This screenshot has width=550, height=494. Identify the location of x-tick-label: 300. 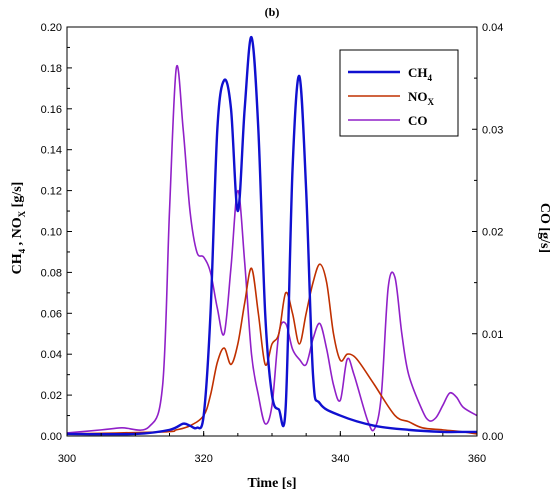
(67, 459).